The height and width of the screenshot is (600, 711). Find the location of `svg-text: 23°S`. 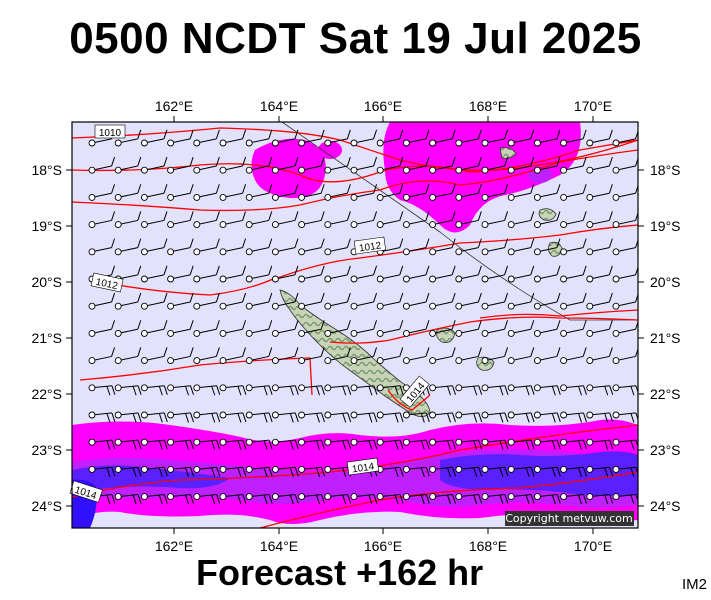

svg-text: 23°S is located at coordinates (665, 450).